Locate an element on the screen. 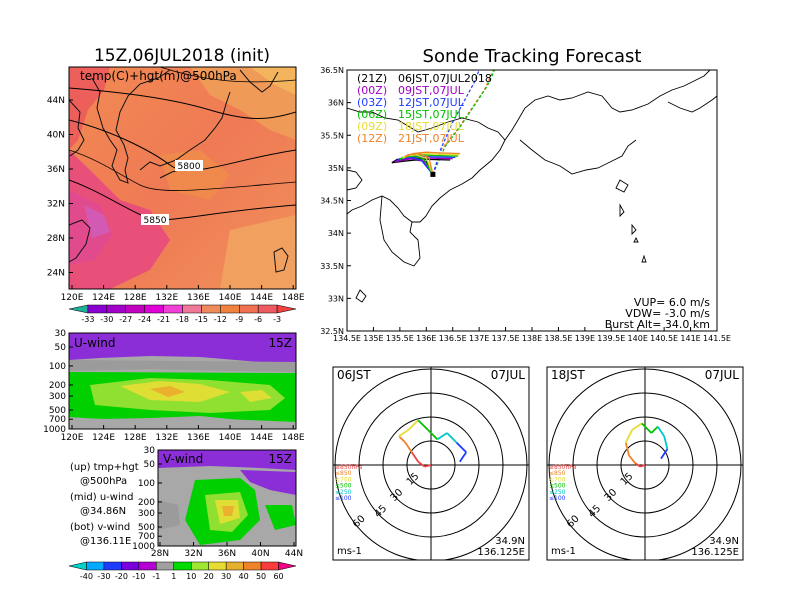  wind-colorbar: -40 -30 -20 -10 -1 1 10 20 30 40 50 60 is located at coordinates (182, 571).